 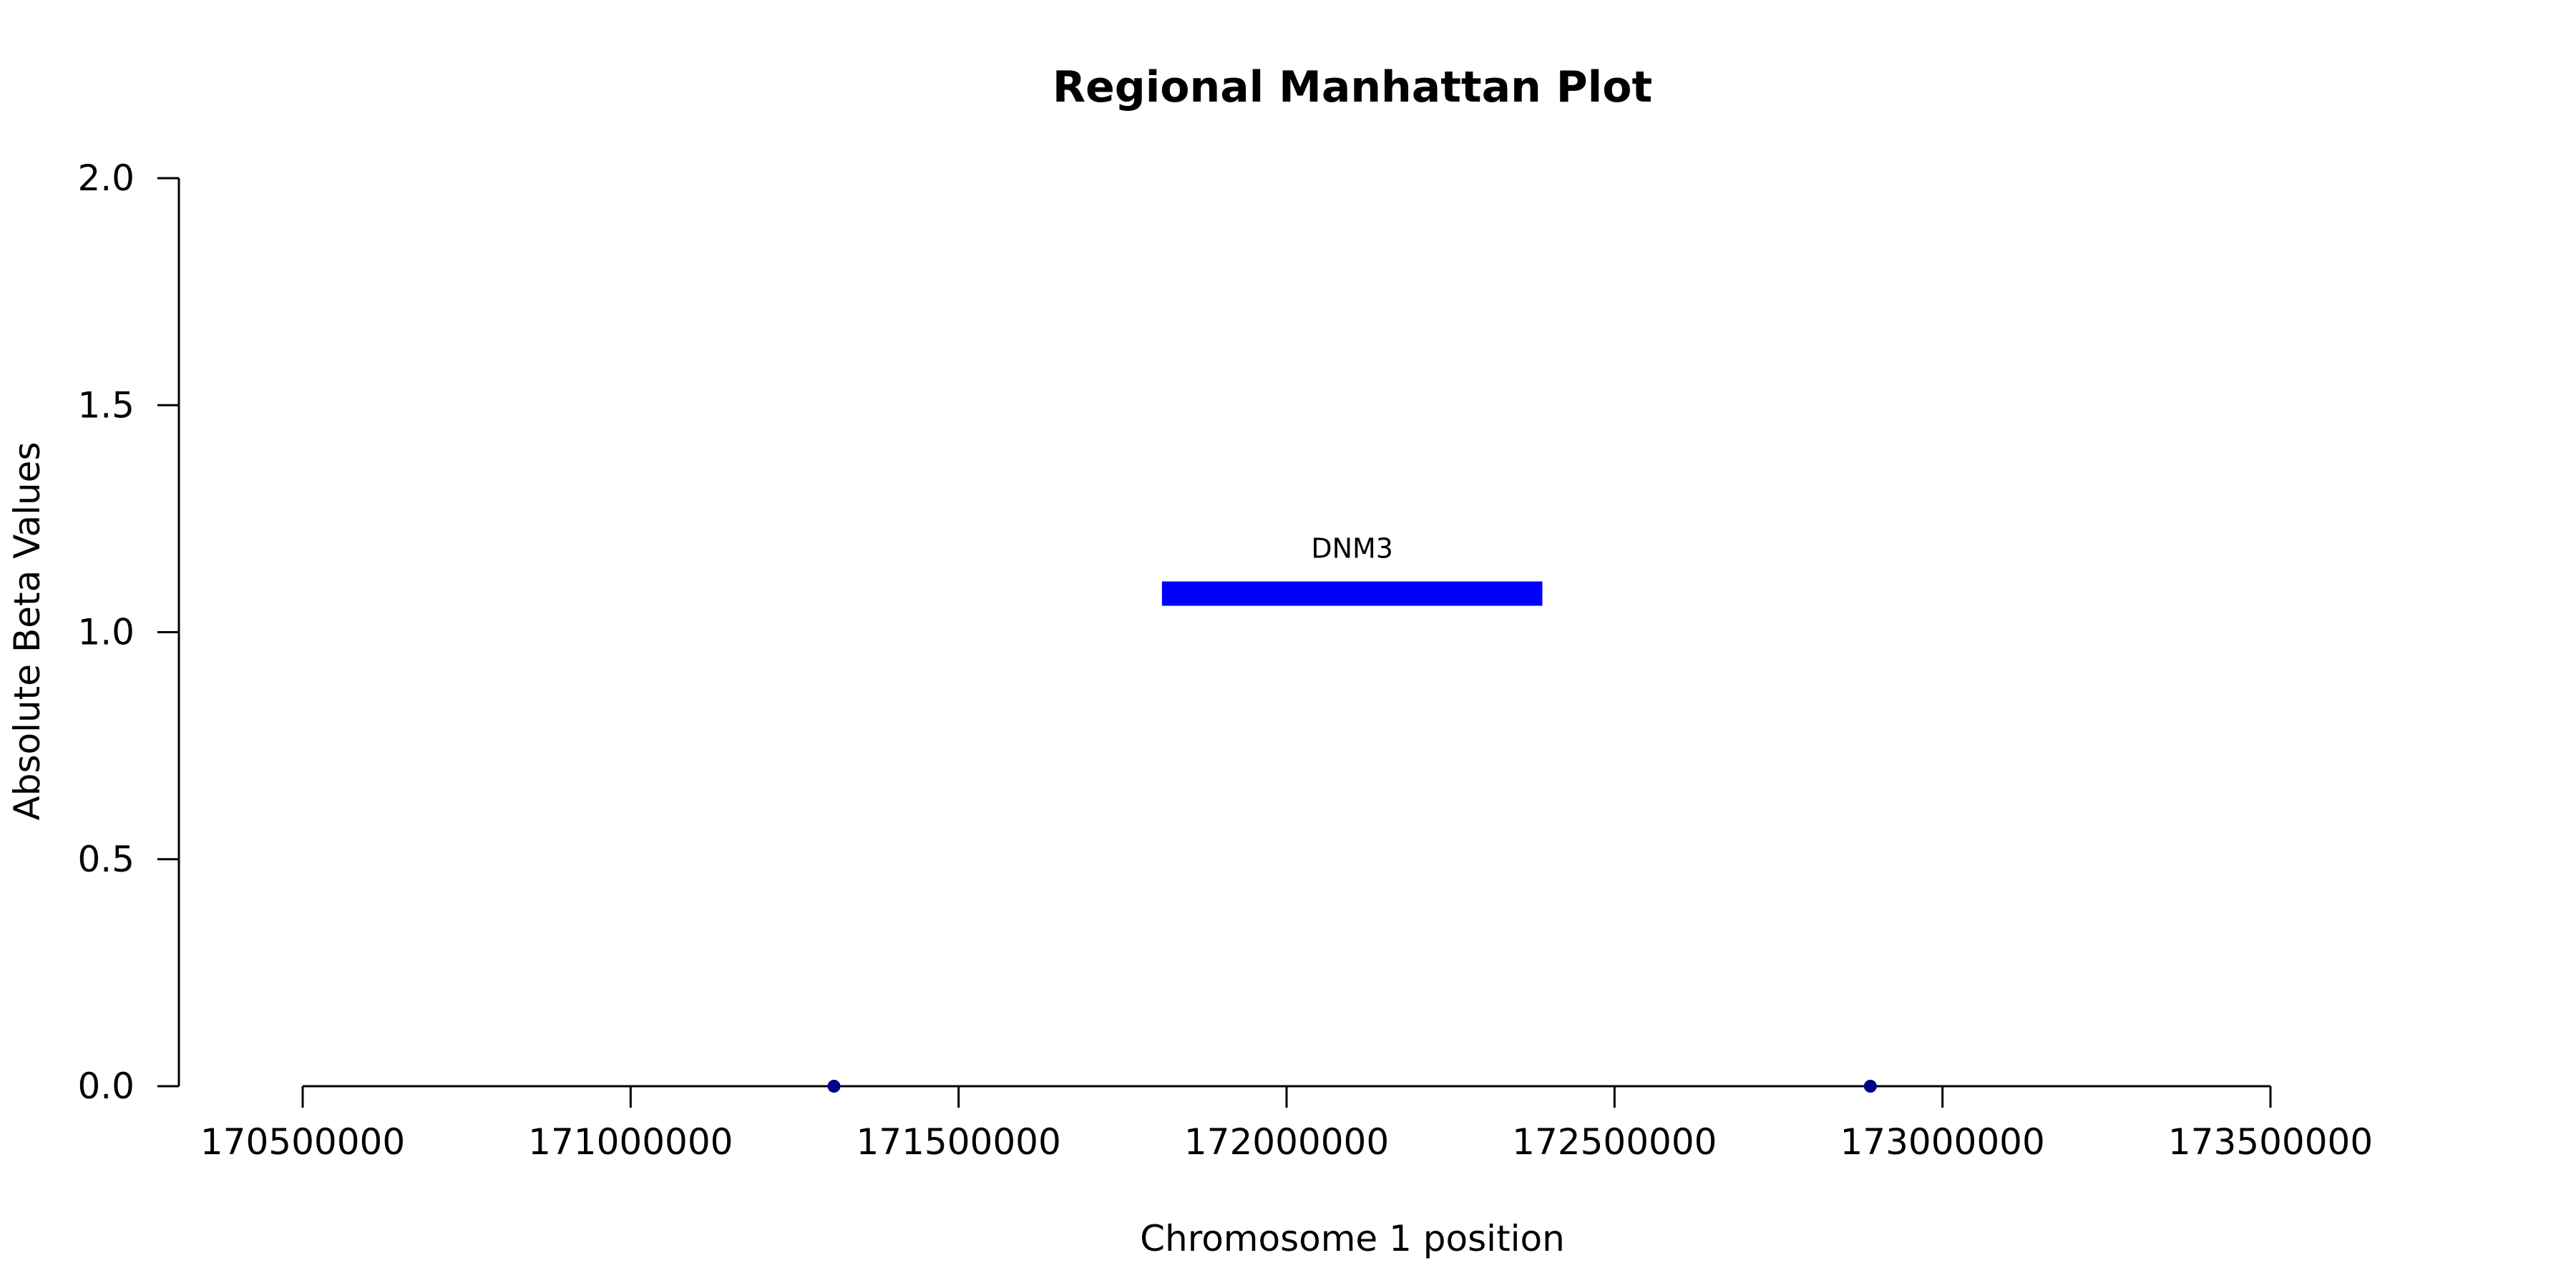 I want to click on y-tick-label: 1.0, so click(x=106, y=632).